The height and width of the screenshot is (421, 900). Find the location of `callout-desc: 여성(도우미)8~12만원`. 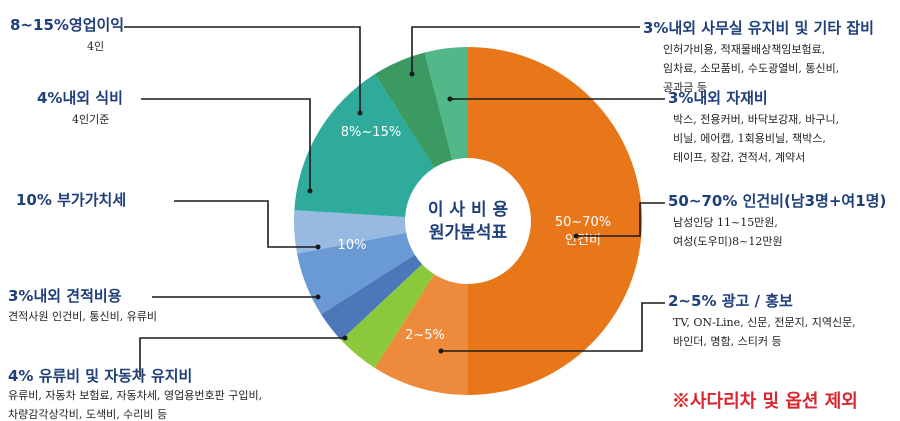

callout-desc: 여성(도우미)8~12만원 is located at coordinates (728, 241).